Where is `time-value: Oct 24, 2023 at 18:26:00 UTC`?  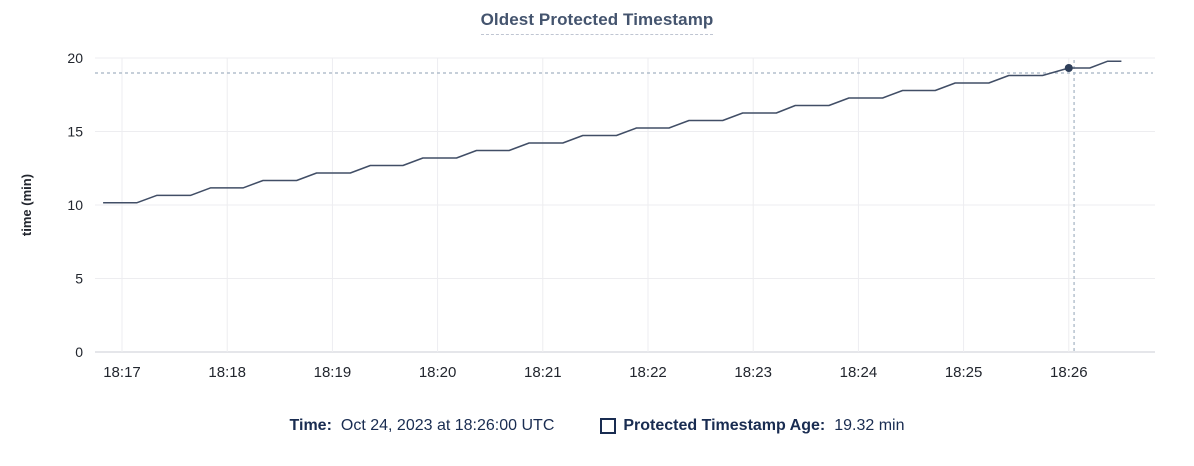
time-value: Oct 24, 2023 at 18:26:00 UTC is located at coordinates (447, 425).